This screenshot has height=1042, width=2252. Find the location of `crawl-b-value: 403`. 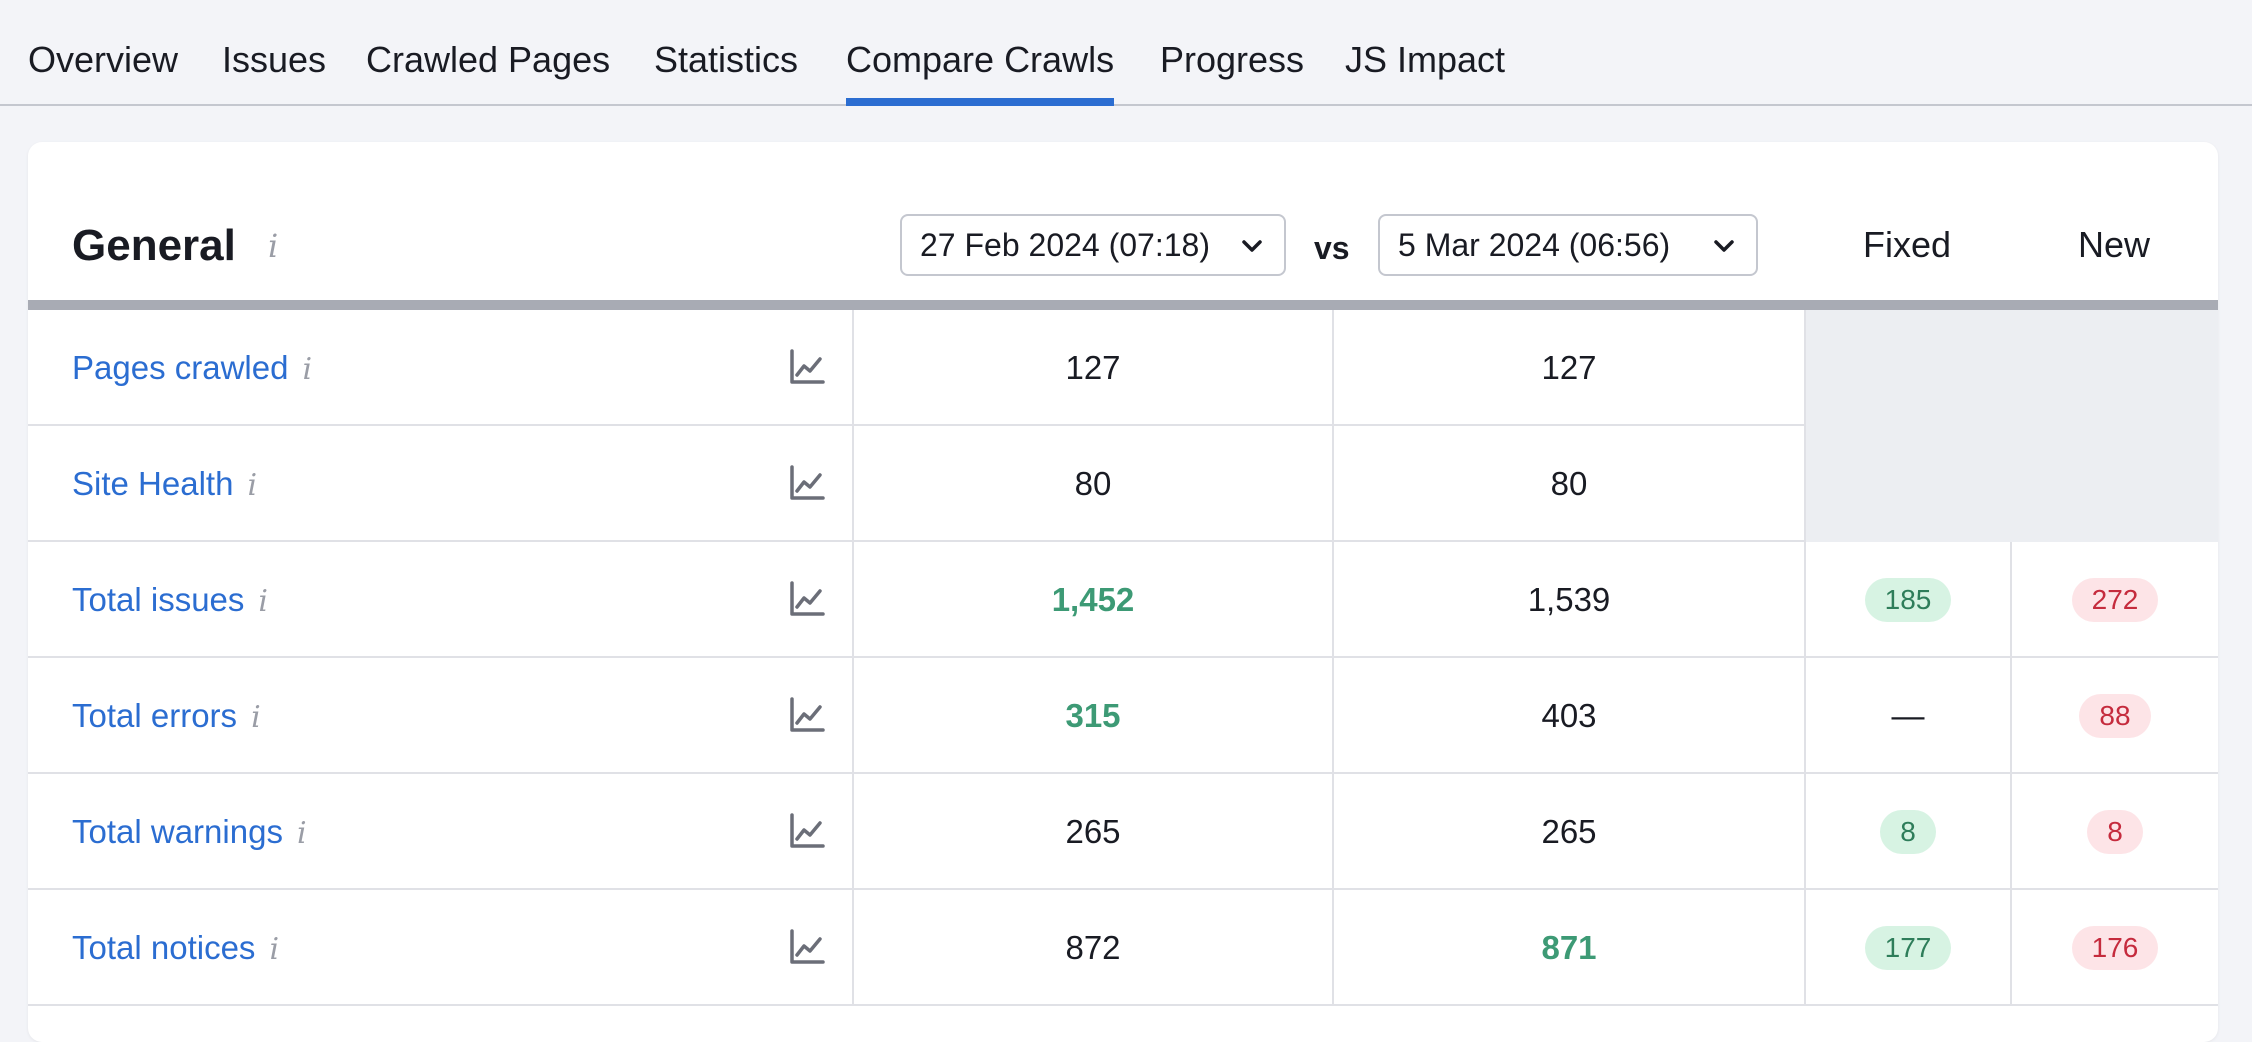

crawl-b-value: 403 is located at coordinates (1569, 715).